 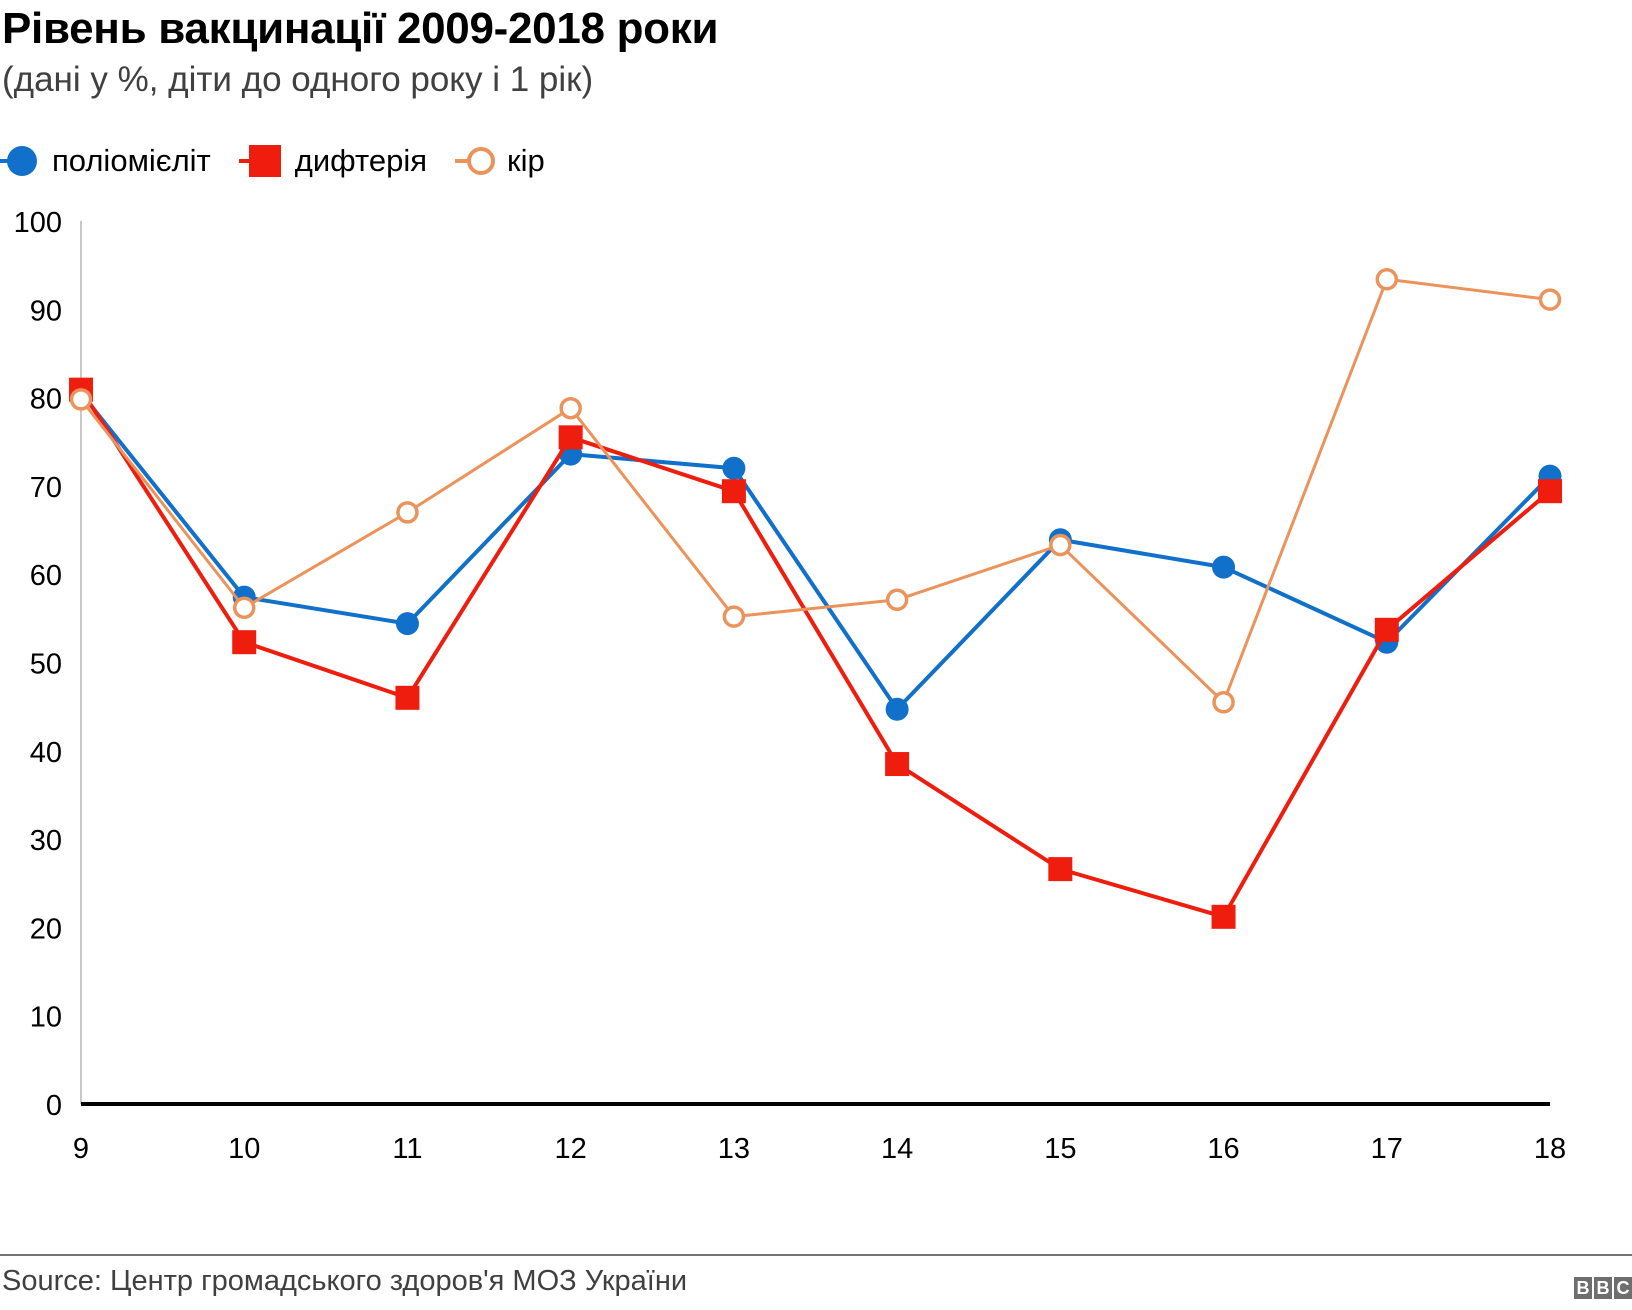 I want to click on legend-item-polio: поліомієліт, so click(x=105, y=161).